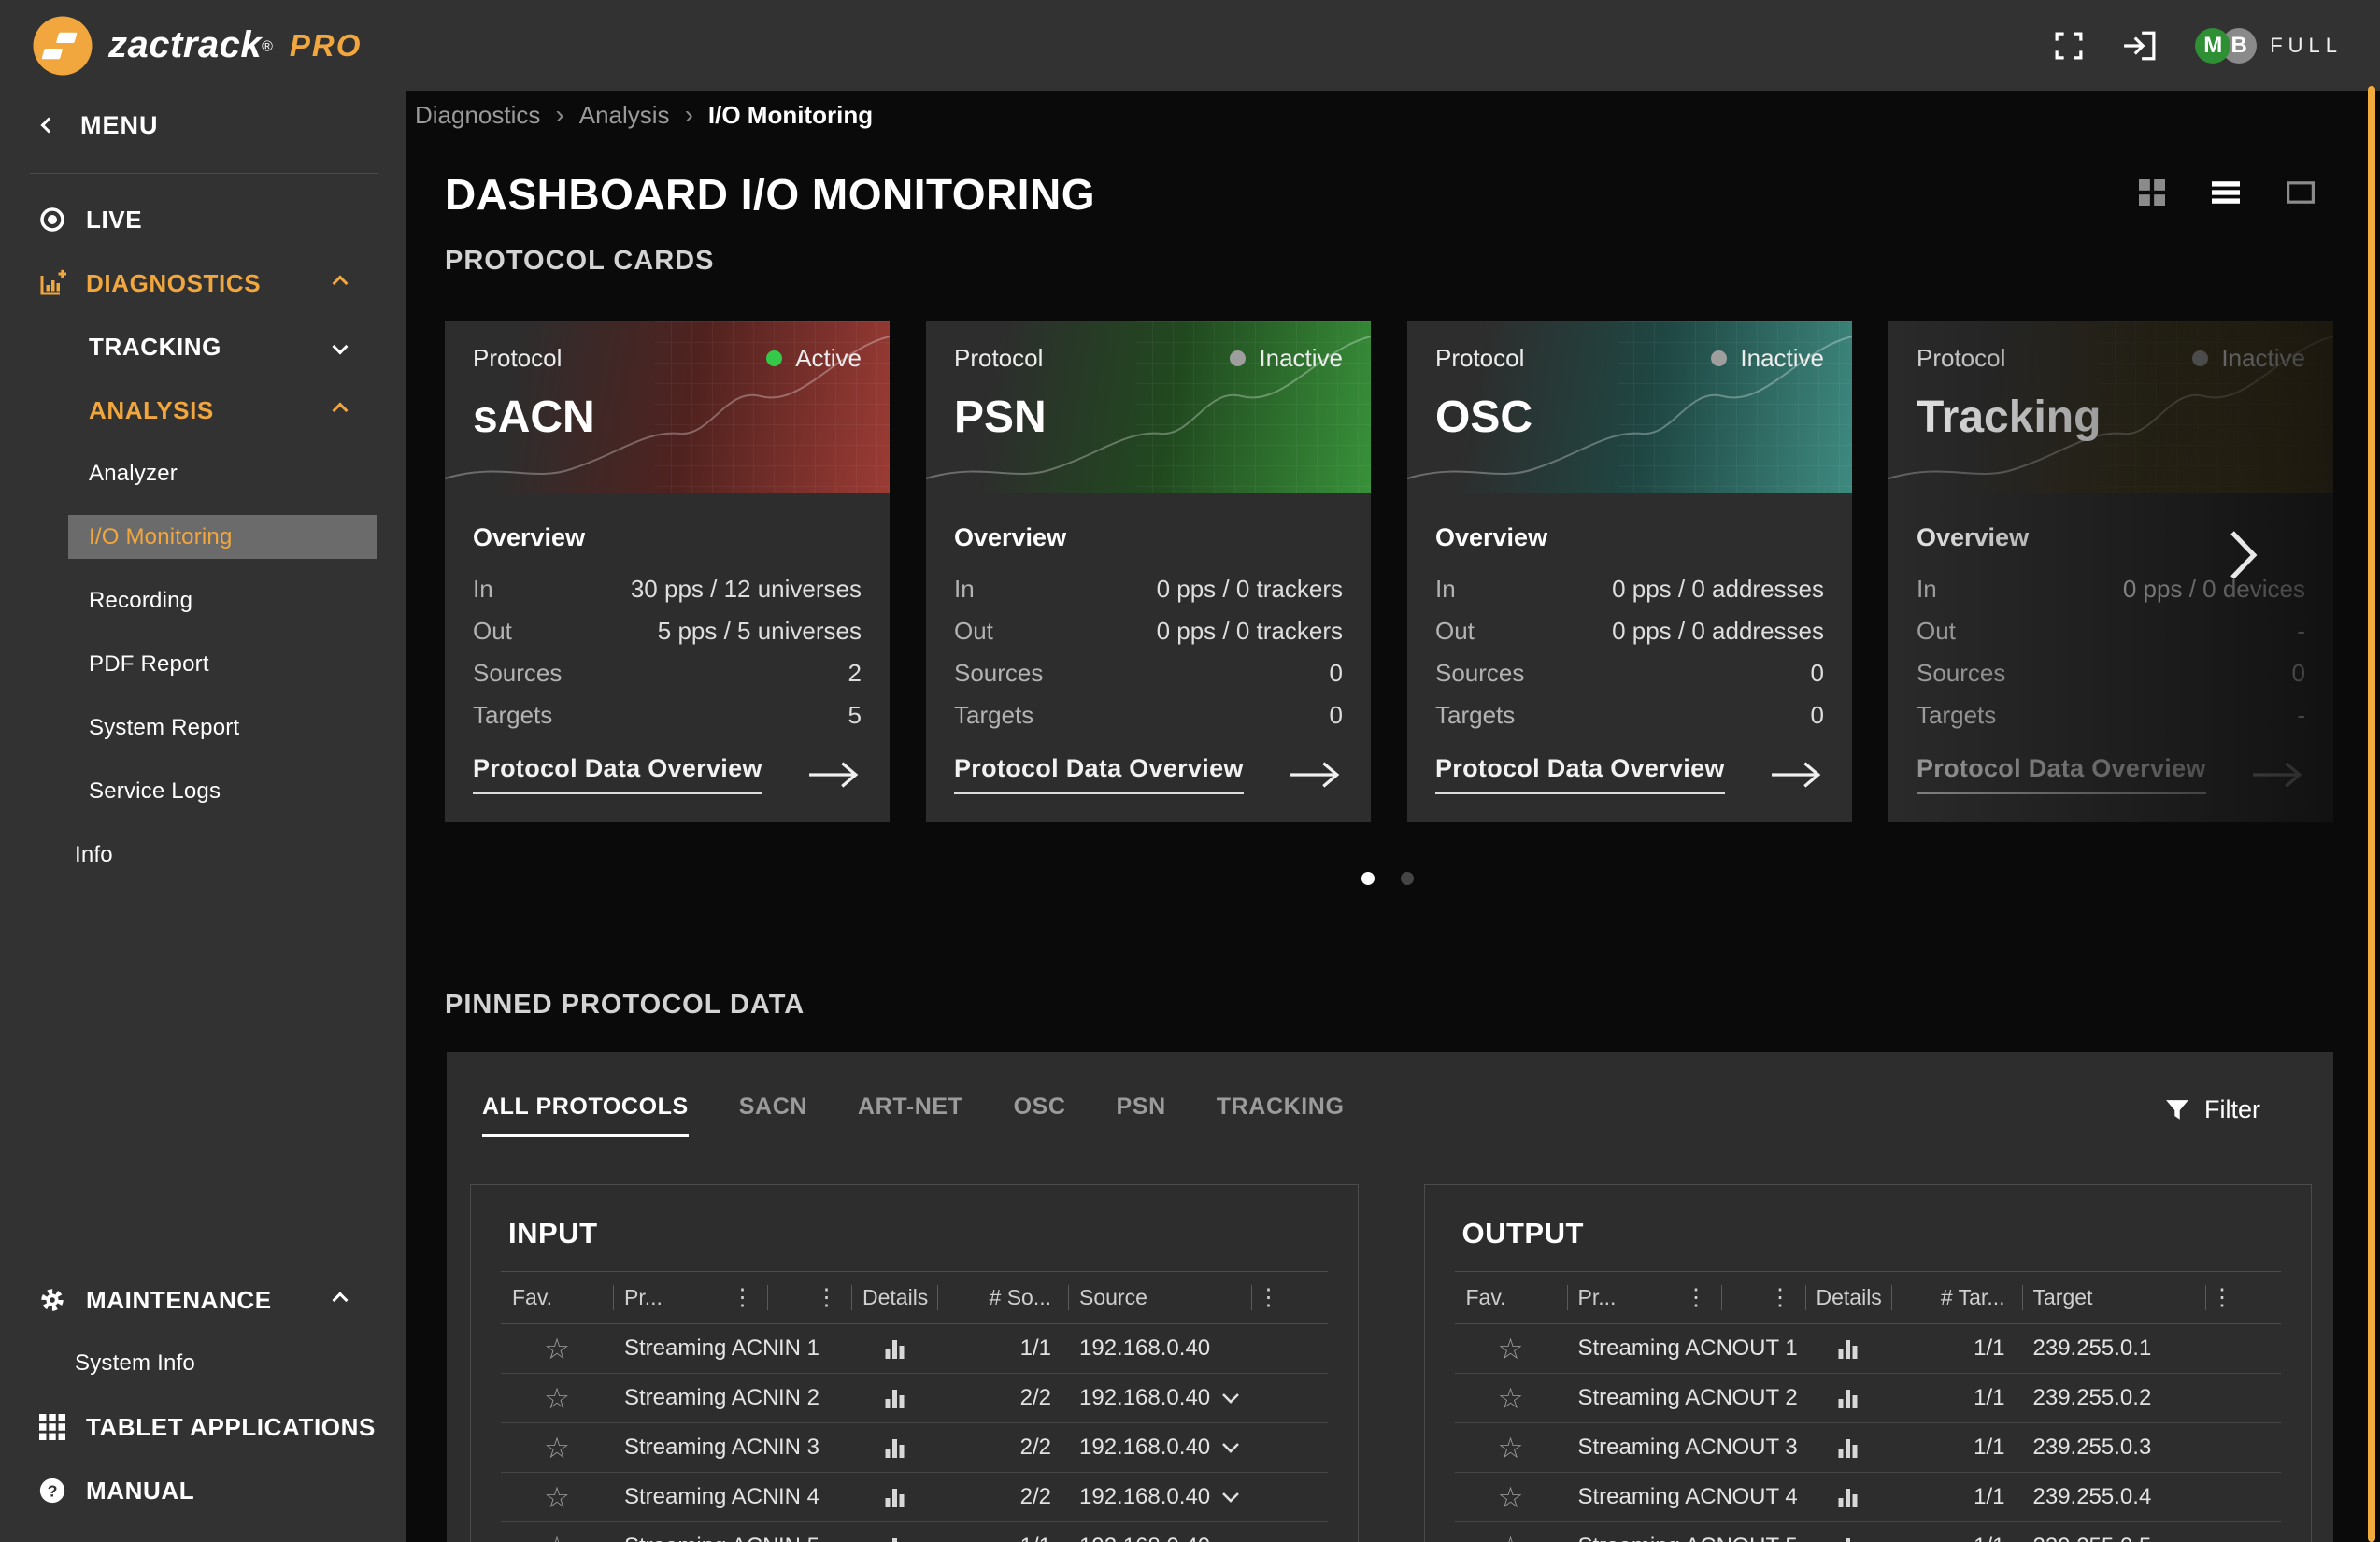  Describe the element at coordinates (773, 1106) in the screenshot. I see `tab-sacn: SACN` at that location.